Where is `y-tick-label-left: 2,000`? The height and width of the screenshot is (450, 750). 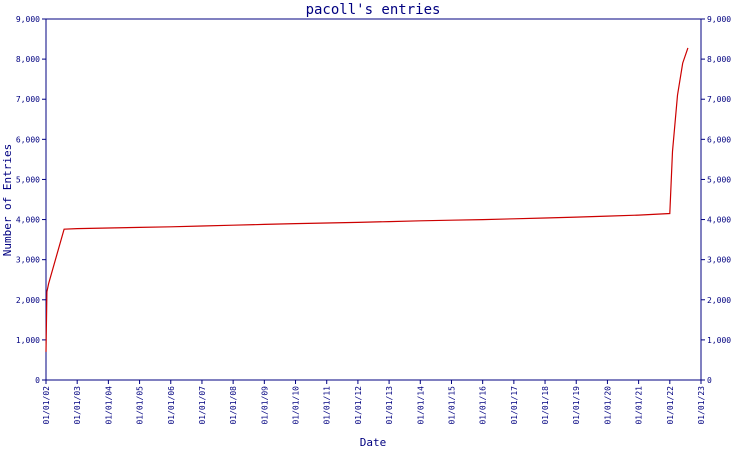
y-tick-label-left: 2,000 is located at coordinates (28, 300).